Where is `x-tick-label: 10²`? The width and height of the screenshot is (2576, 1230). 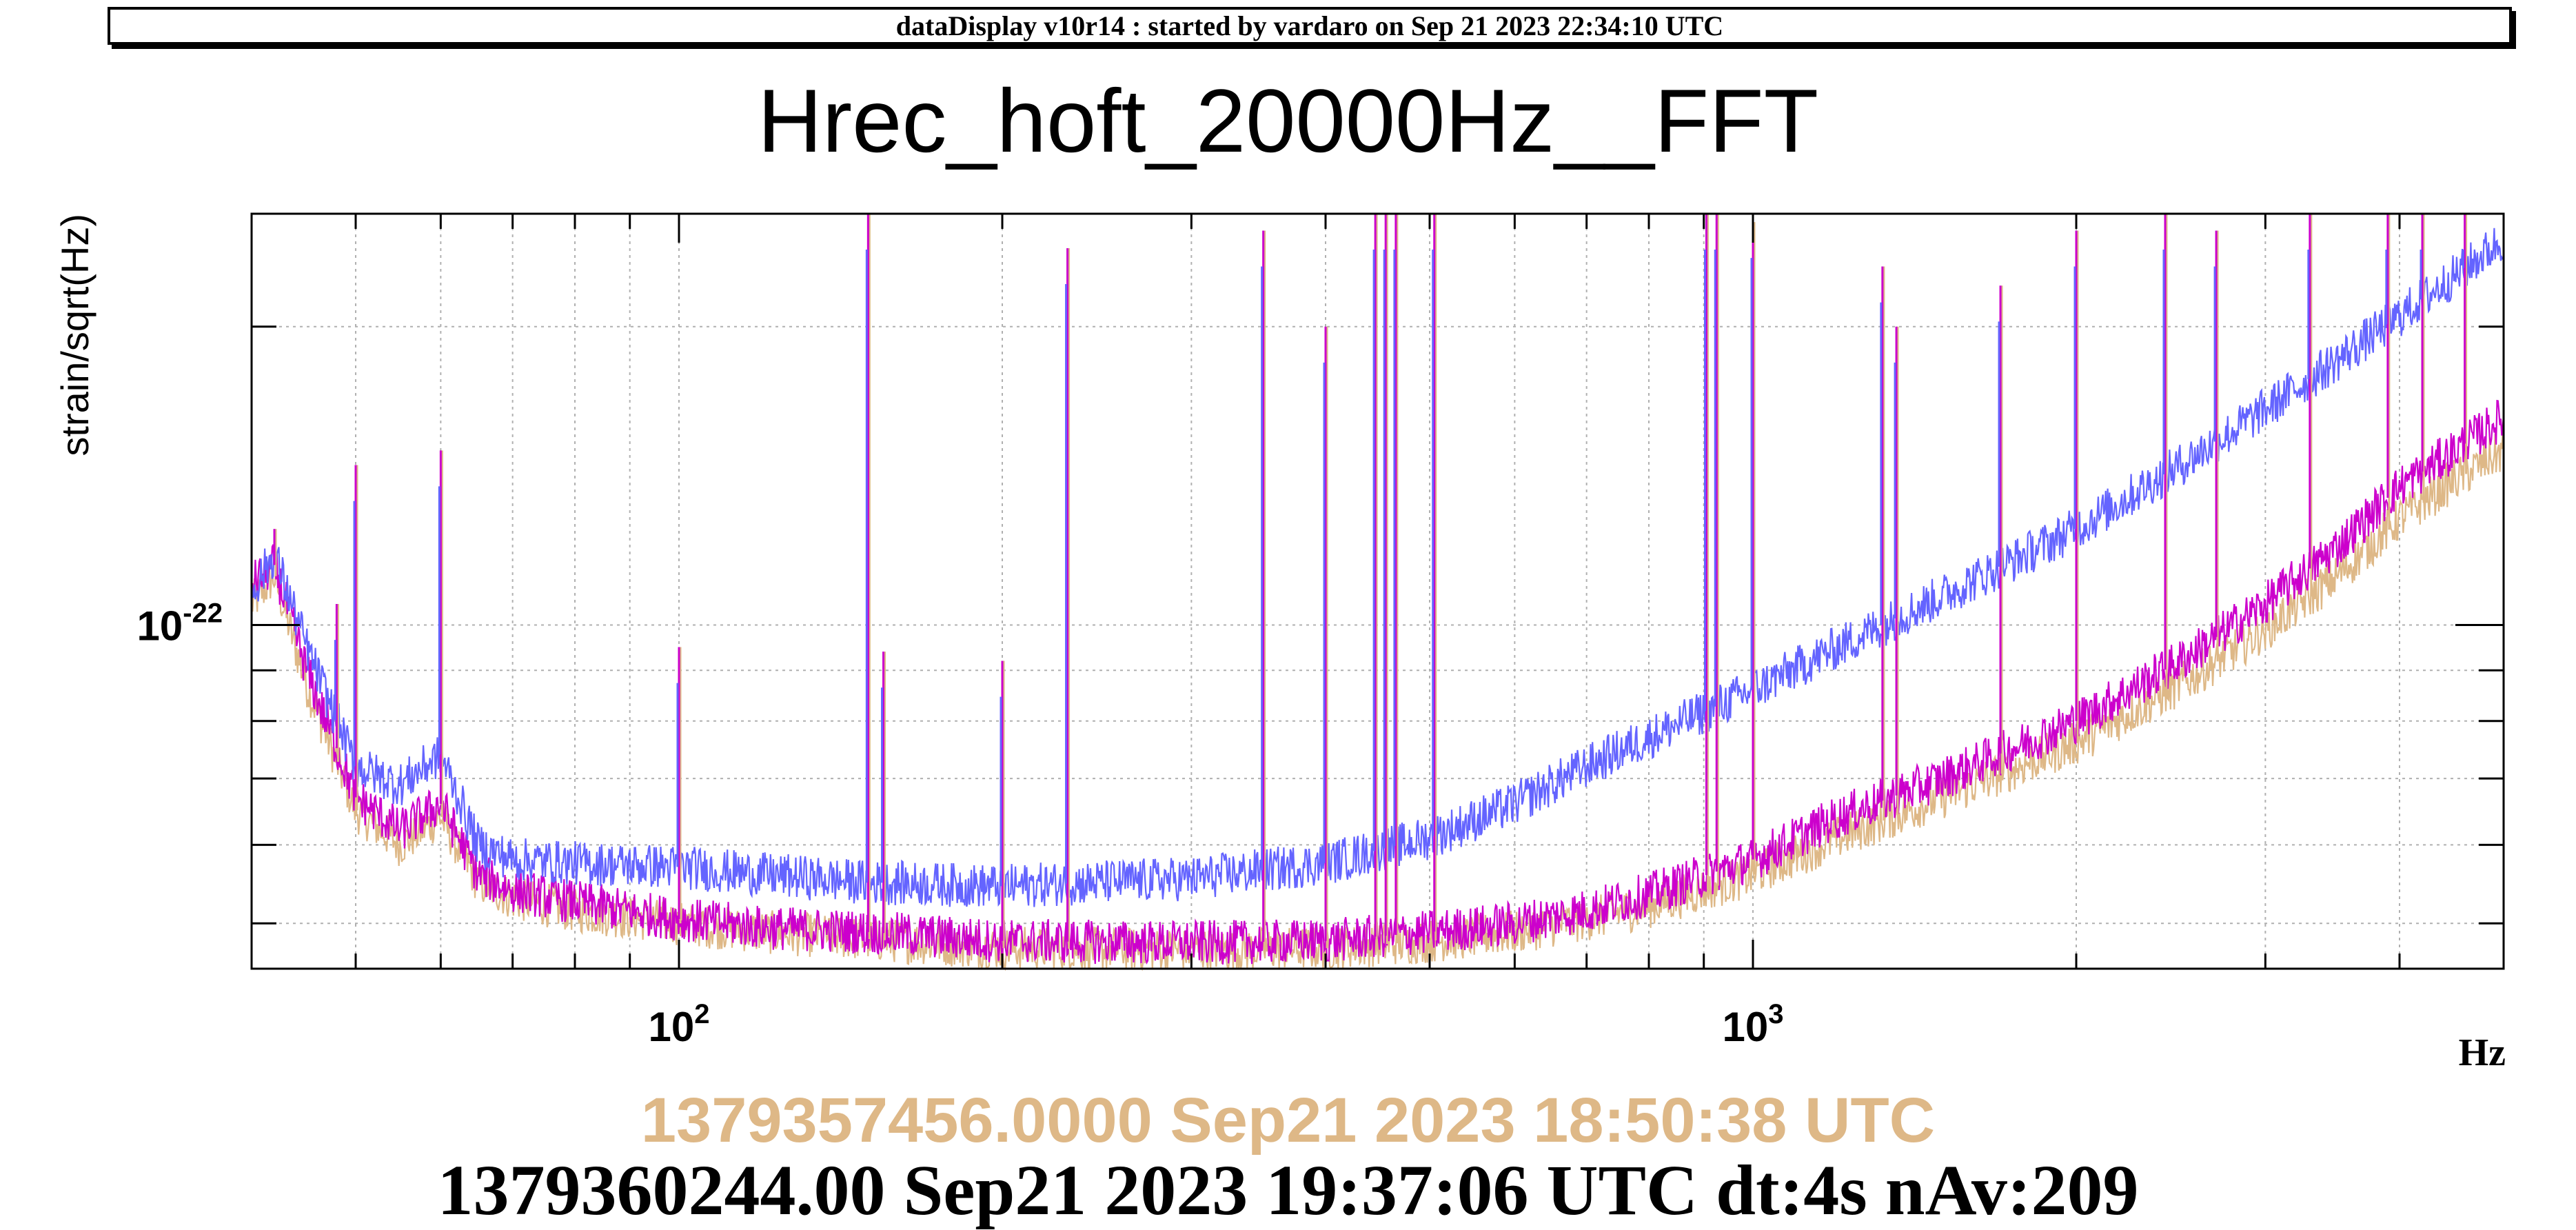
x-tick-label: 10² is located at coordinates (678, 1024).